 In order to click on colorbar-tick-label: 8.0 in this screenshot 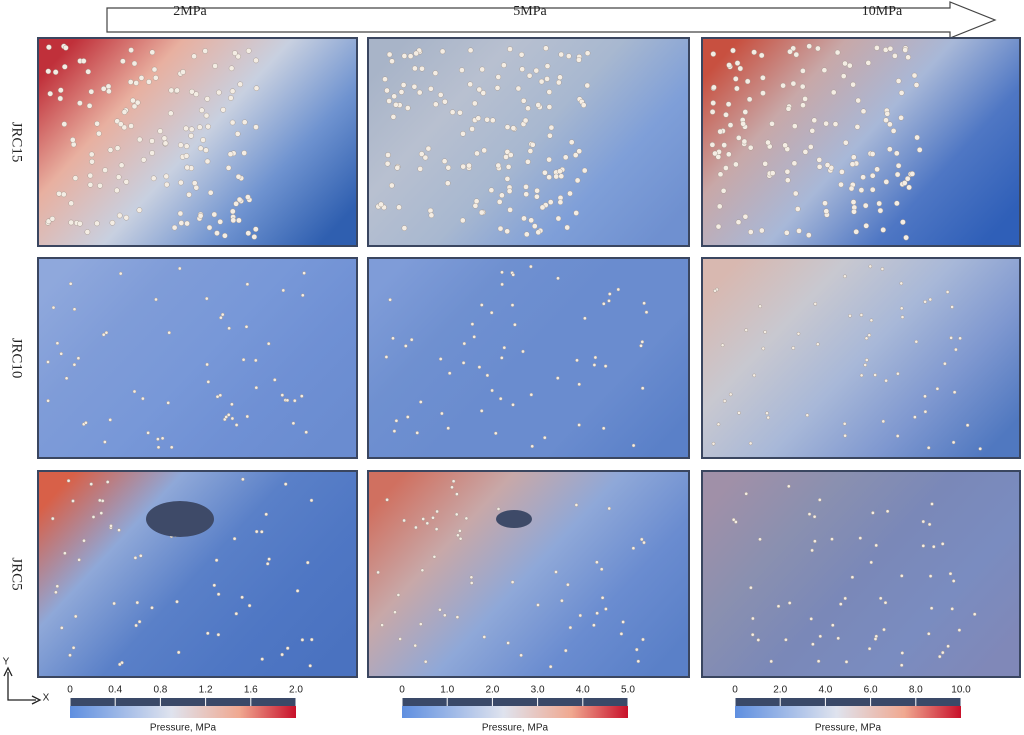, I will do `click(916, 690)`.